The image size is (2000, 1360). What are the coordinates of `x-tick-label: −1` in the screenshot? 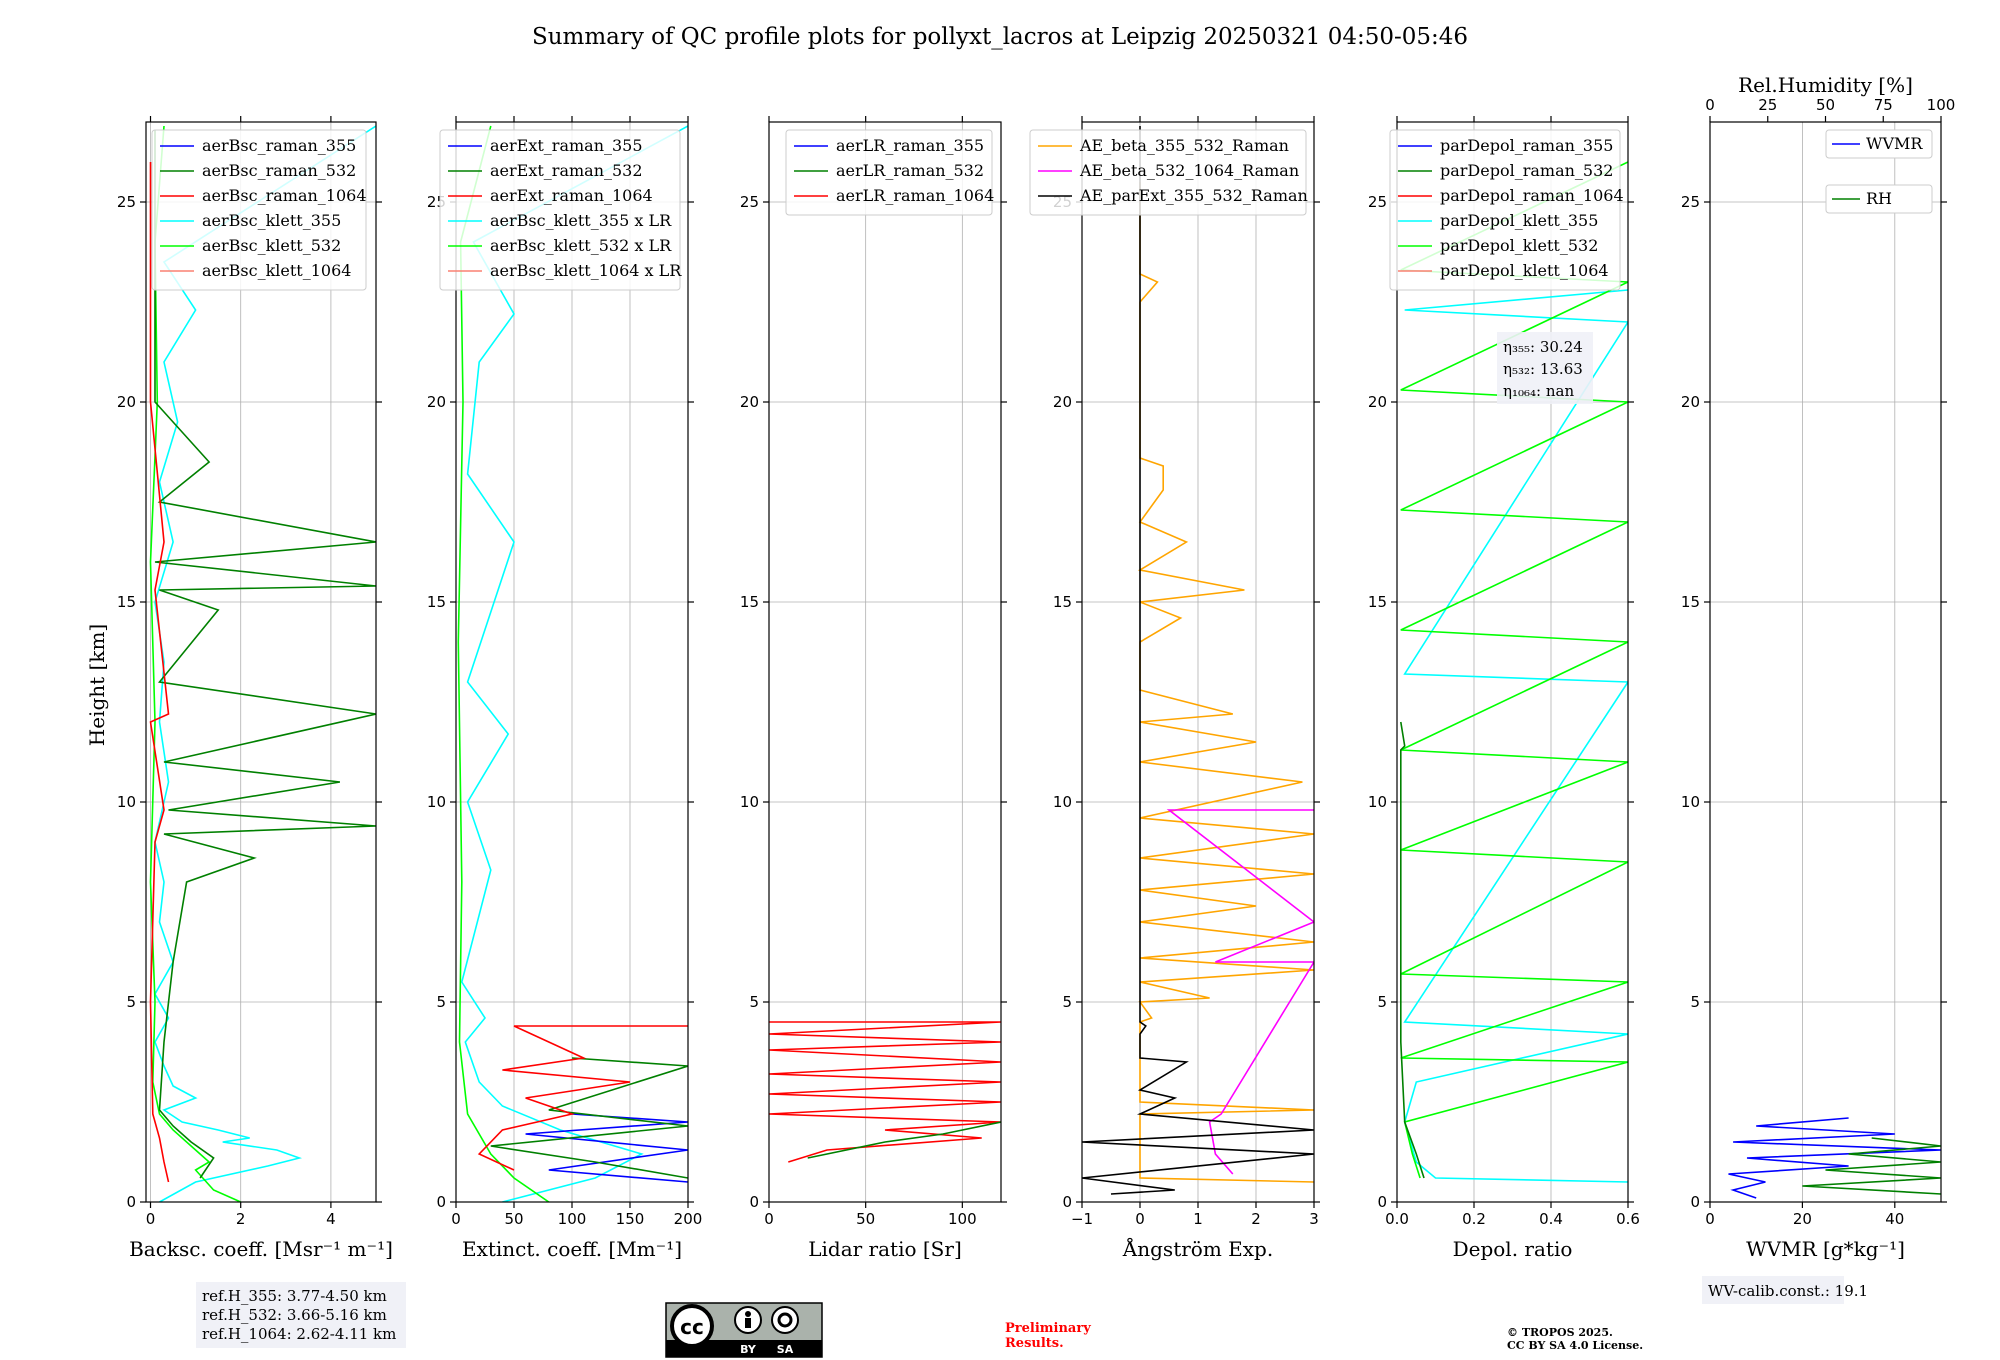 It's located at (1082, 1219).